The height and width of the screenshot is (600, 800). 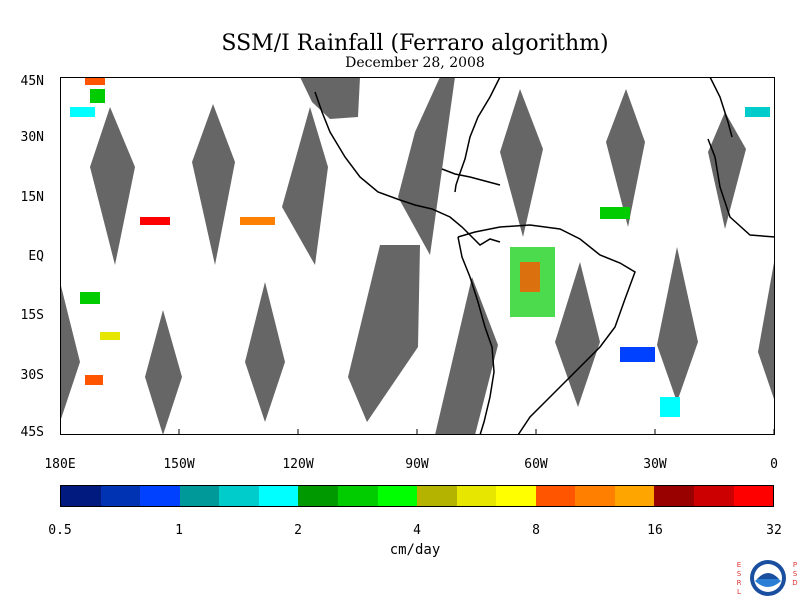 What do you see at coordinates (179, 464) in the screenshot?
I see `lon-label-150w: 150W` at bounding box center [179, 464].